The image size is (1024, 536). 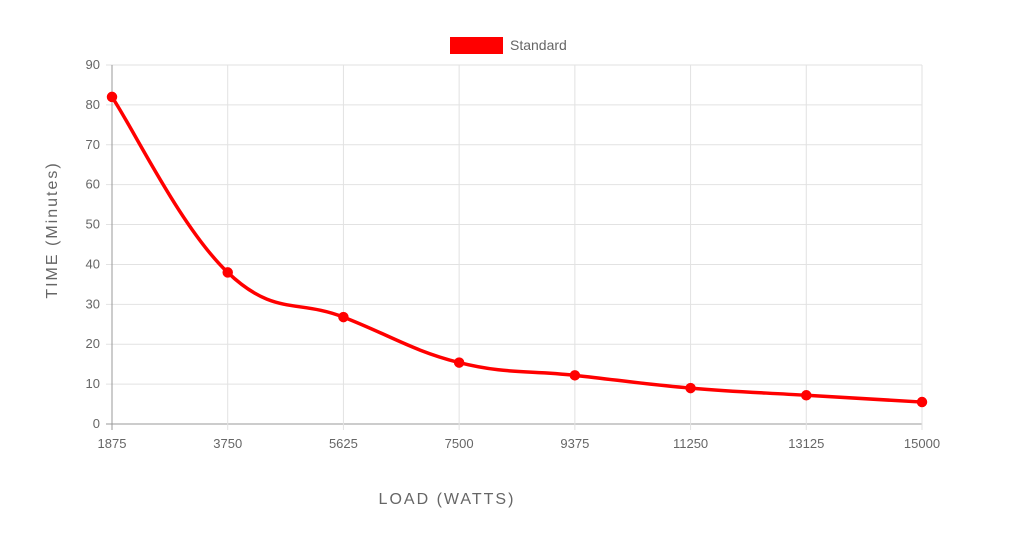 What do you see at coordinates (93, 343) in the screenshot?
I see `y-tick-label: 20` at bounding box center [93, 343].